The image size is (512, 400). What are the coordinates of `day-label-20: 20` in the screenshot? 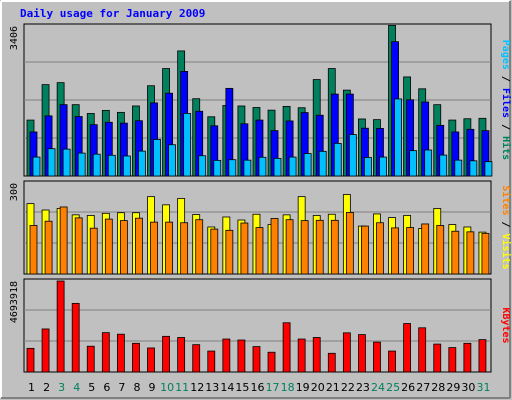 It's located at (318, 387).